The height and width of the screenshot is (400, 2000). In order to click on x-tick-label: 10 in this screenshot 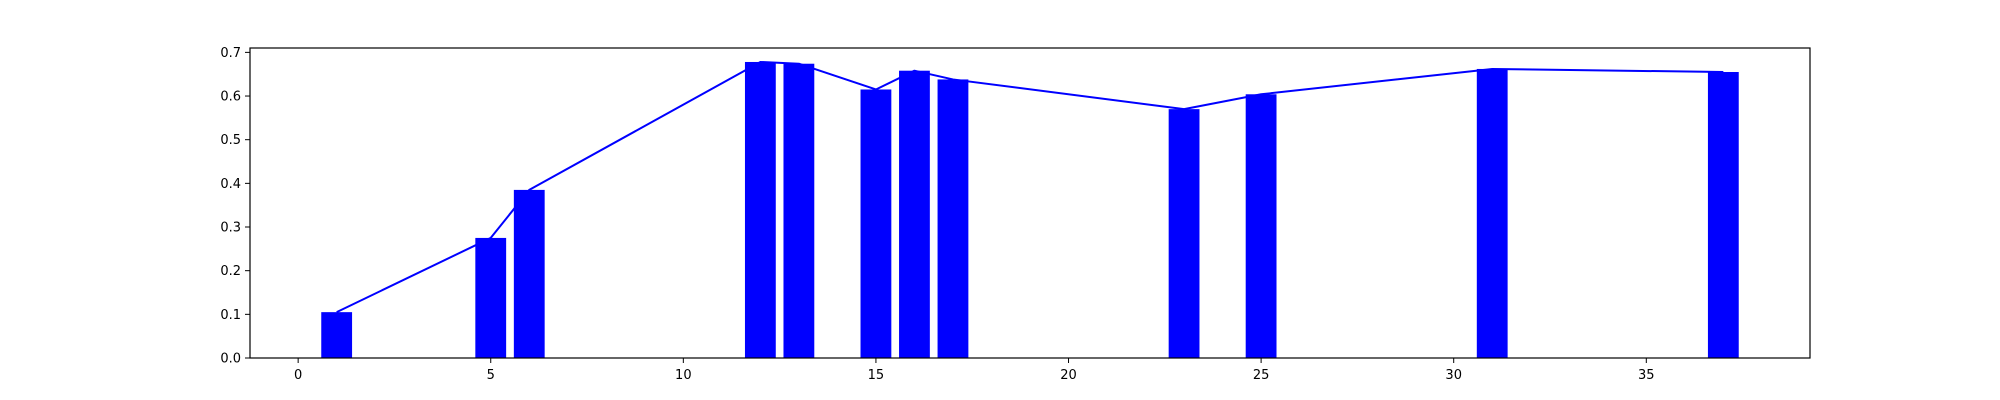, I will do `click(683, 375)`.